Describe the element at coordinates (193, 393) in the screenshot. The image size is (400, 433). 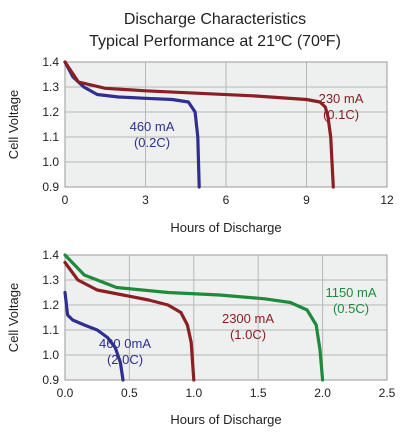
I see `x-tick-label: 1.0` at that location.